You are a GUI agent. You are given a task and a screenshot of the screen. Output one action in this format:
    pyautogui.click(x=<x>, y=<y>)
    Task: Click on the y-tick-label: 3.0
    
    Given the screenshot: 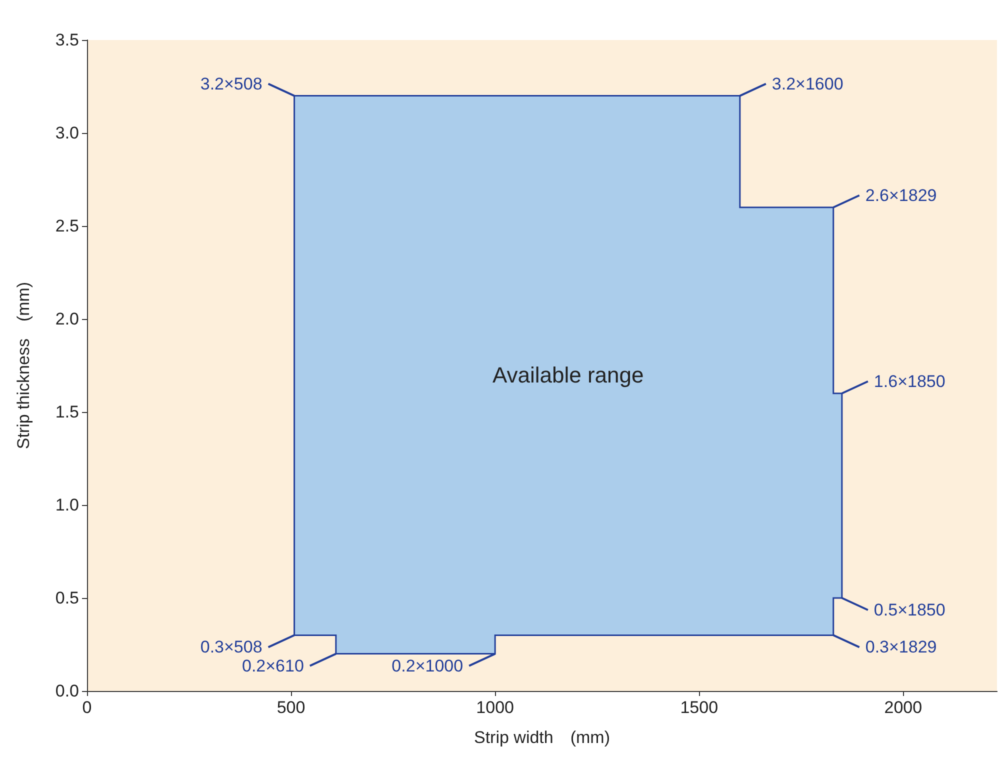 What is the action you would take?
    pyautogui.click(x=67, y=133)
    